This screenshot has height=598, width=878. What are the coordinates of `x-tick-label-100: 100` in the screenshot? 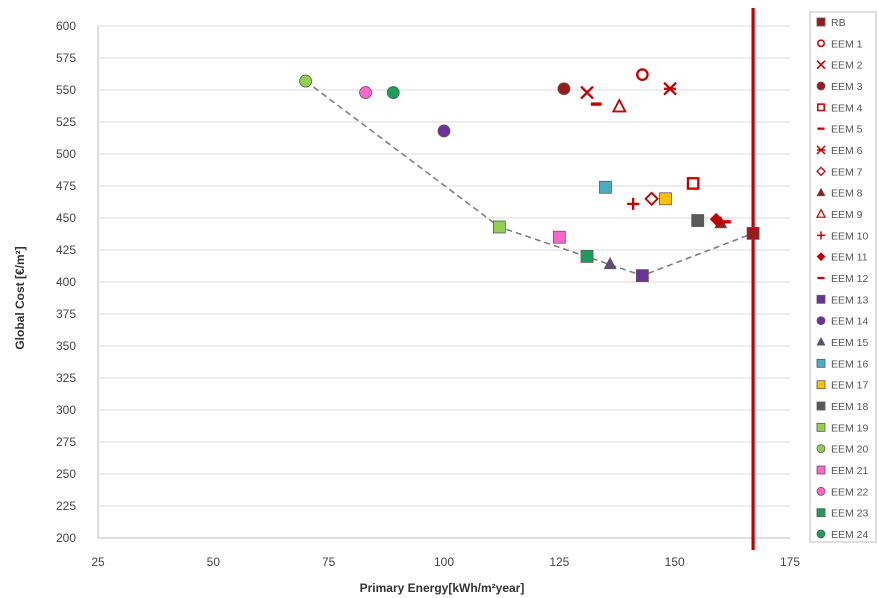 It's located at (444, 562).